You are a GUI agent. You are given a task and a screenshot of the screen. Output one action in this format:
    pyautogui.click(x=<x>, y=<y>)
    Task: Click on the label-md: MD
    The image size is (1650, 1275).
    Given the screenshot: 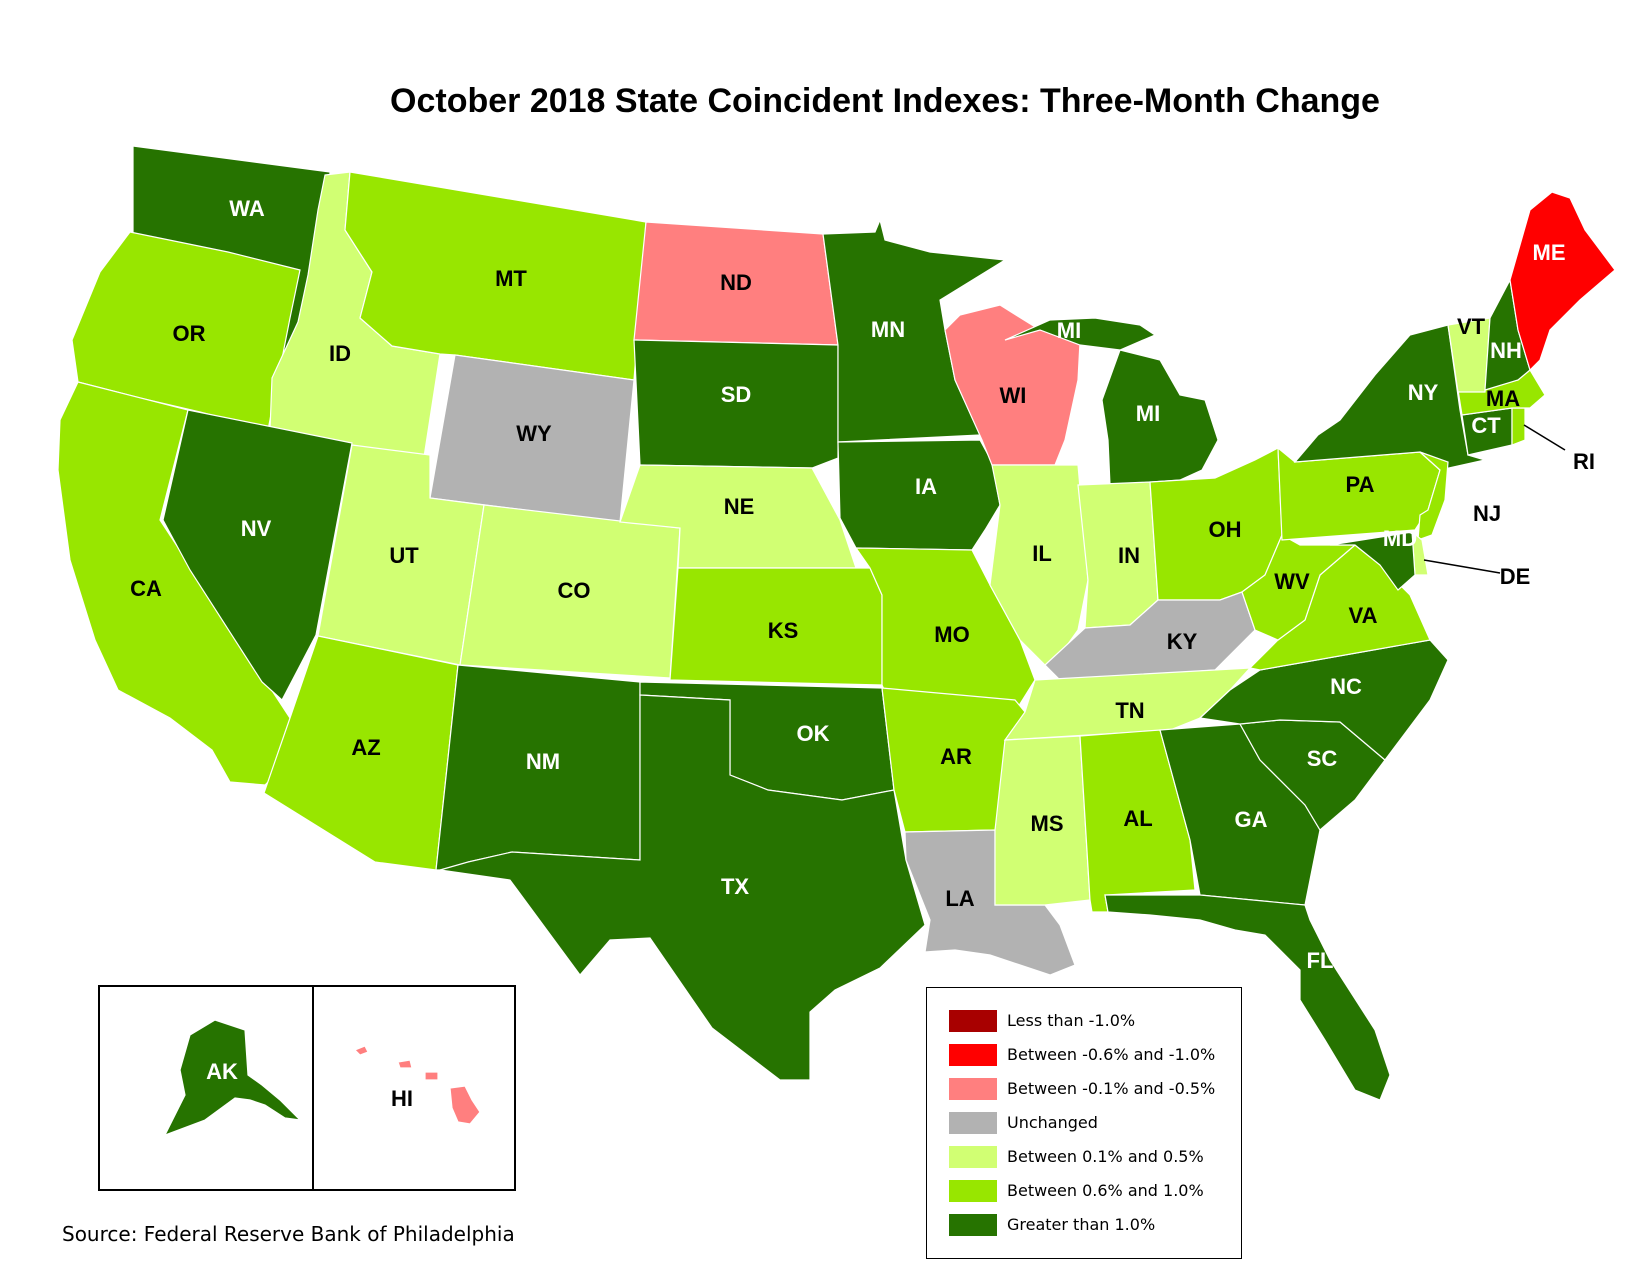 What is the action you would take?
    pyautogui.click(x=1400, y=538)
    